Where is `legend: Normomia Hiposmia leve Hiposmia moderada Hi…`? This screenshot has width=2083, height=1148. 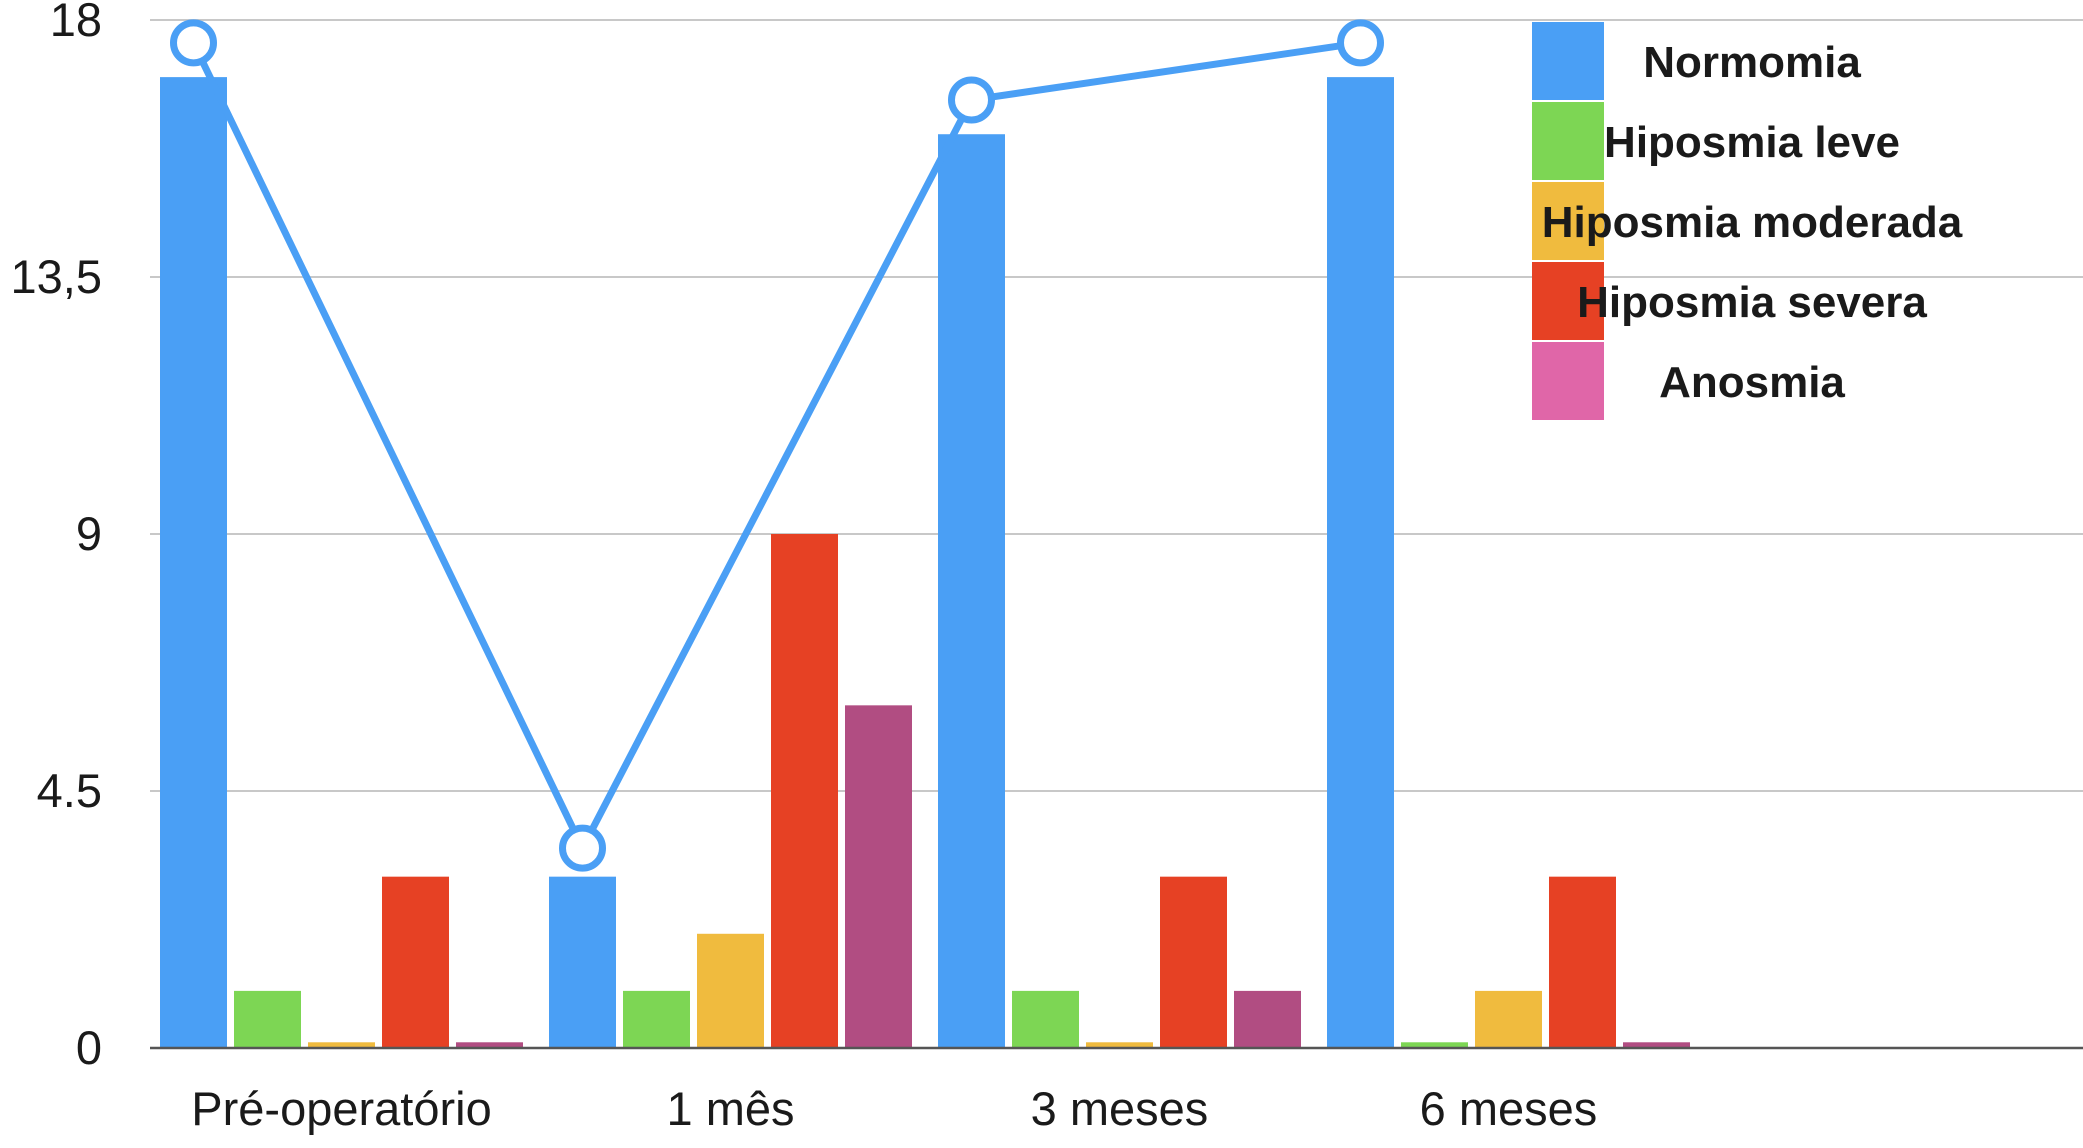
legend: Normomia Hiposmia leve Hiposmia moderada Hi… is located at coordinates (1747, 221).